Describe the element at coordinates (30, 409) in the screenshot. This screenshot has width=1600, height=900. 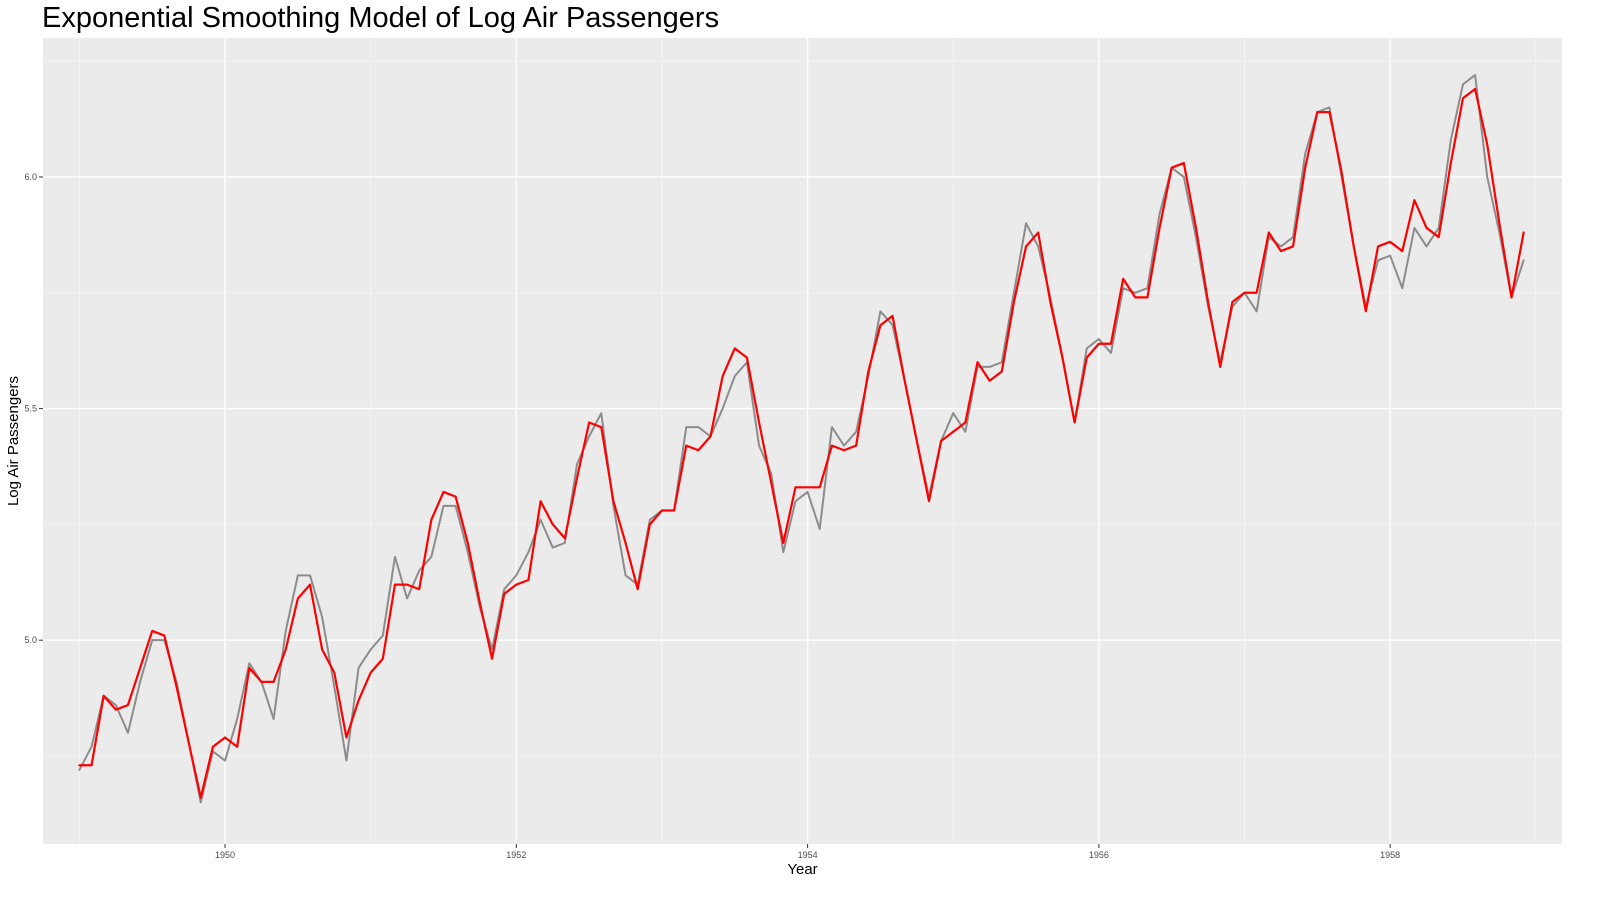
I see `y-tick-label: 5.5` at that location.